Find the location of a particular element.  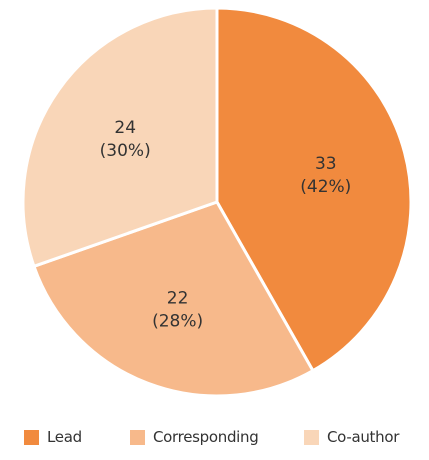

legend-label-corresponding: Corresponding is located at coordinates (206, 437).